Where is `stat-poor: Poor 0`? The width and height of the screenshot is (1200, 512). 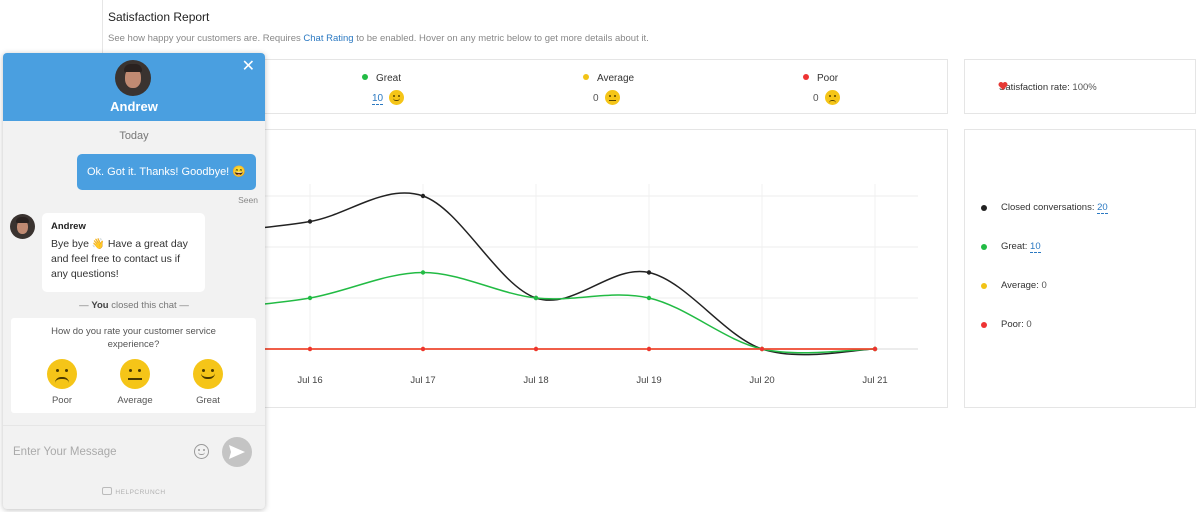 stat-poor: Poor 0 is located at coordinates (821, 89).